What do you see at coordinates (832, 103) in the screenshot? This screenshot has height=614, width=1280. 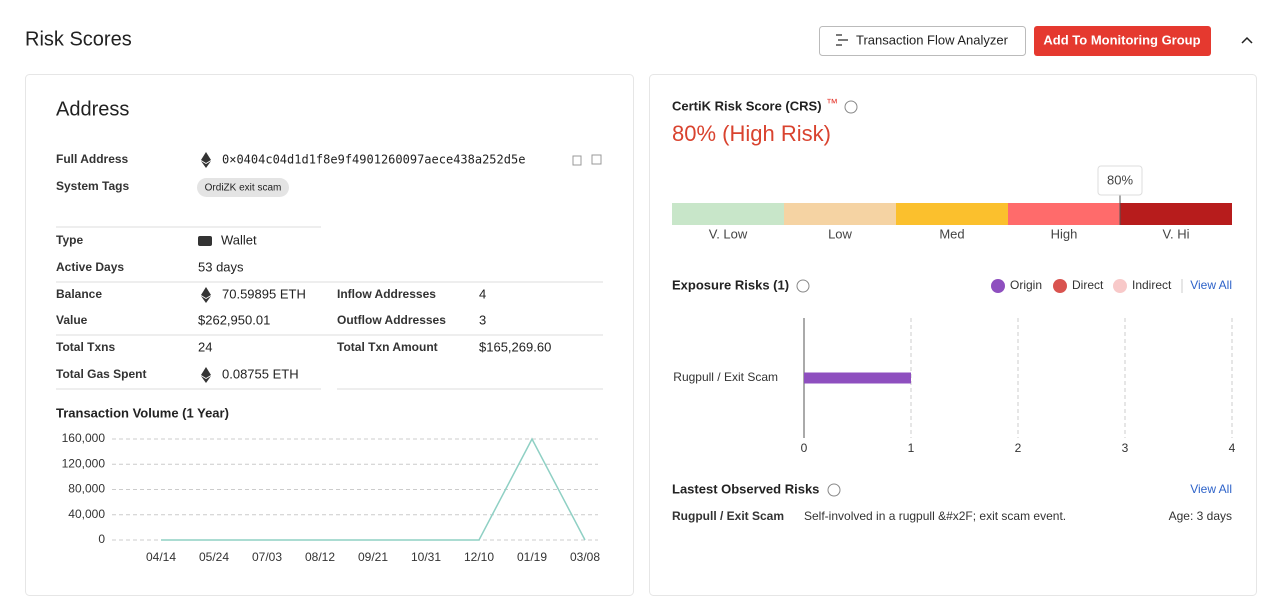 I see `trademark: ™` at bounding box center [832, 103].